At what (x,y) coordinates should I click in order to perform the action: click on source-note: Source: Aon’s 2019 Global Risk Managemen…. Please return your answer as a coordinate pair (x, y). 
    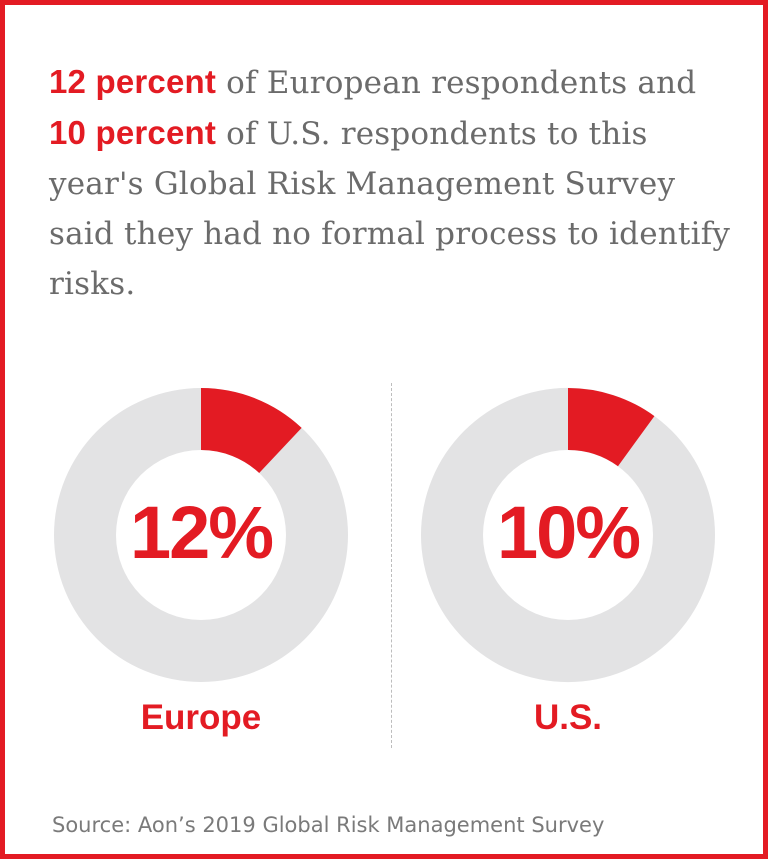
    Looking at the image, I should click on (328, 825).